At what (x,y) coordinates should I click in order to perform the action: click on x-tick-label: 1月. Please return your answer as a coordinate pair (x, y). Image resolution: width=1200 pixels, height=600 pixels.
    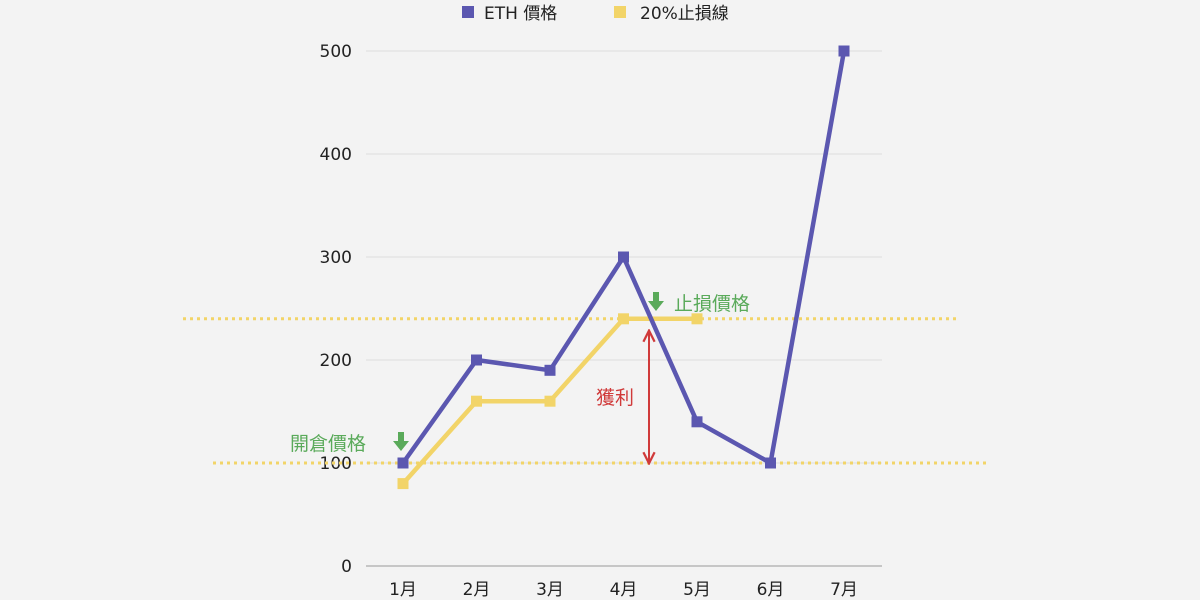
    Looking at the image, I should click on (403, 590).